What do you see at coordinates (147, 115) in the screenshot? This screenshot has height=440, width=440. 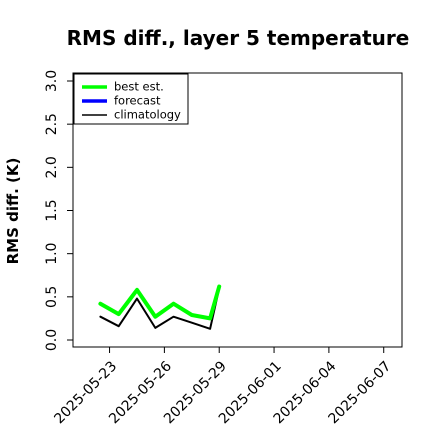 I see `legend-label: climatology` at bounding box center [147, 115].